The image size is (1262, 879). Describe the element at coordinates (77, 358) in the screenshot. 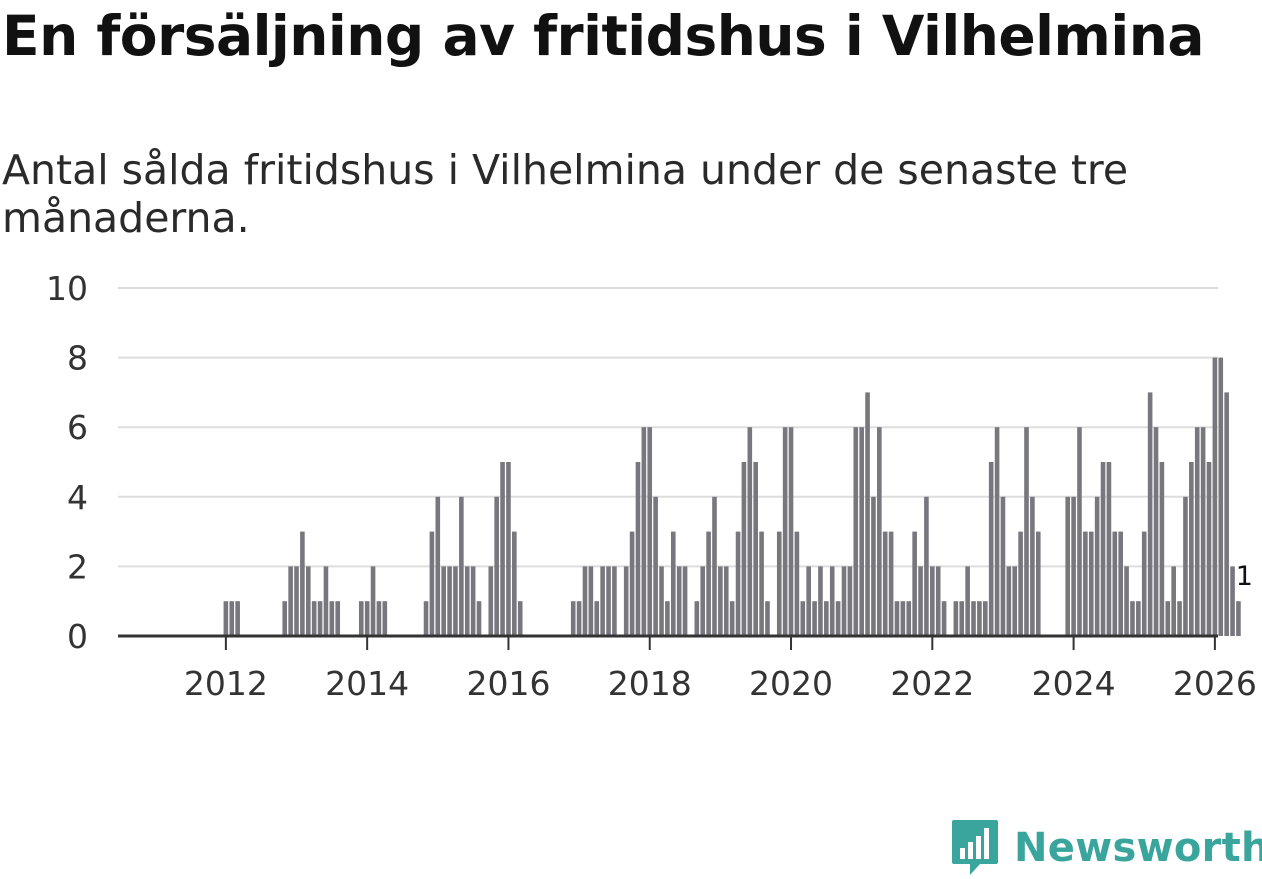

I see `y-tick-label: 8` at that location.